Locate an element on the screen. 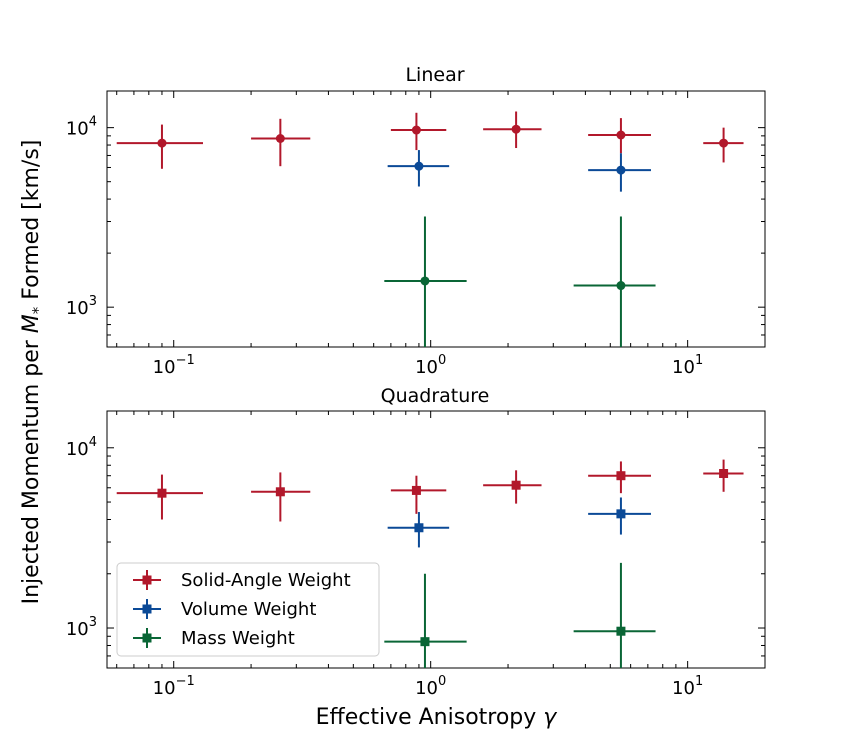 The height and width of the screenshot is (750, 850). y-axis-label-units: Formed [km/s] is located at coordinates (31, 223).